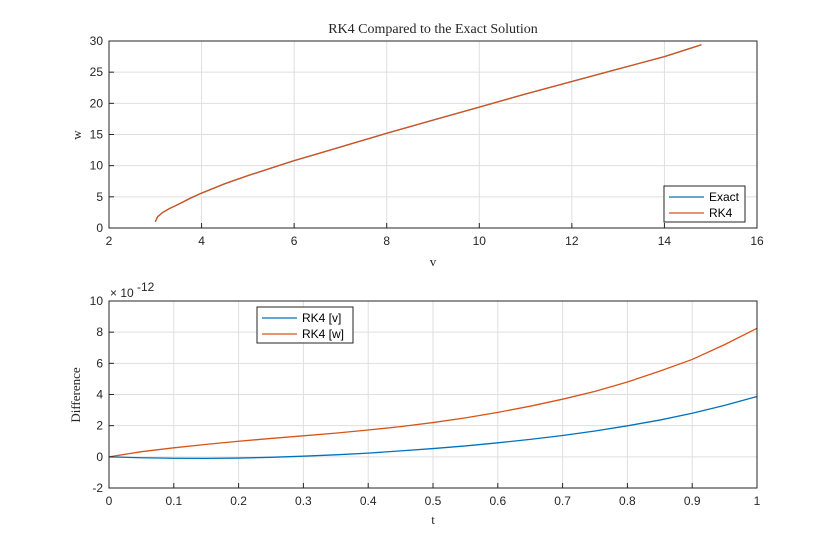 The height and width of the screenshot is (548, 838). Describe the element at coordinates (76, 135) in the screenshot. I see `top-ylabel: w` at that location.